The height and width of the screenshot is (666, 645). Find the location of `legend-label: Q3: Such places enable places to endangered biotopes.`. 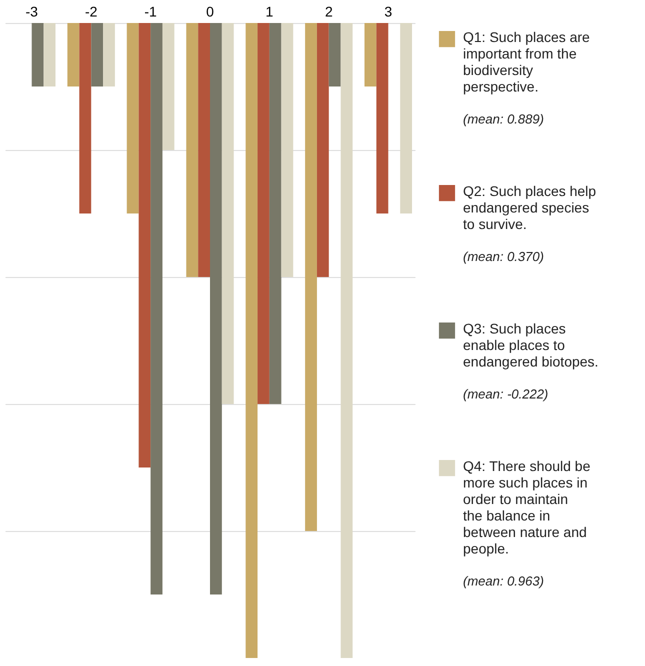

legend-label: Q3: Such places enable places to endangered biotopes. is located at coordinates (530, 345).